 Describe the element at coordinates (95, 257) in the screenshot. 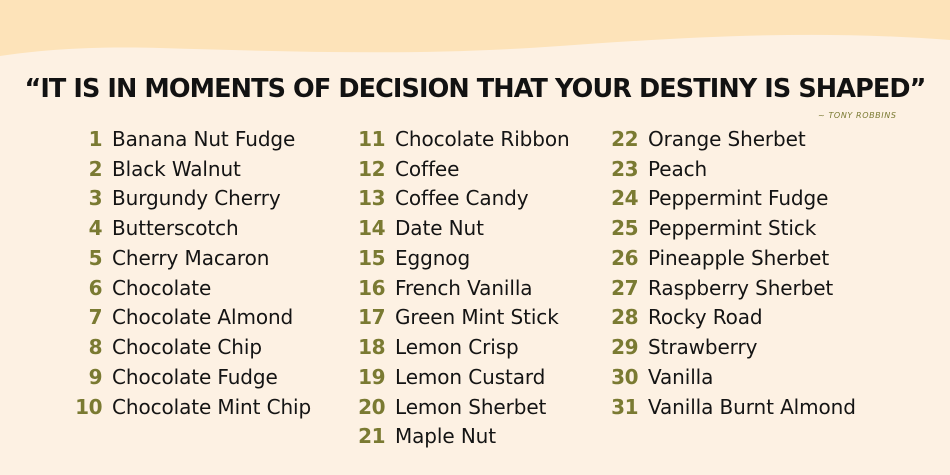

I see `item-number: 5` at that location.